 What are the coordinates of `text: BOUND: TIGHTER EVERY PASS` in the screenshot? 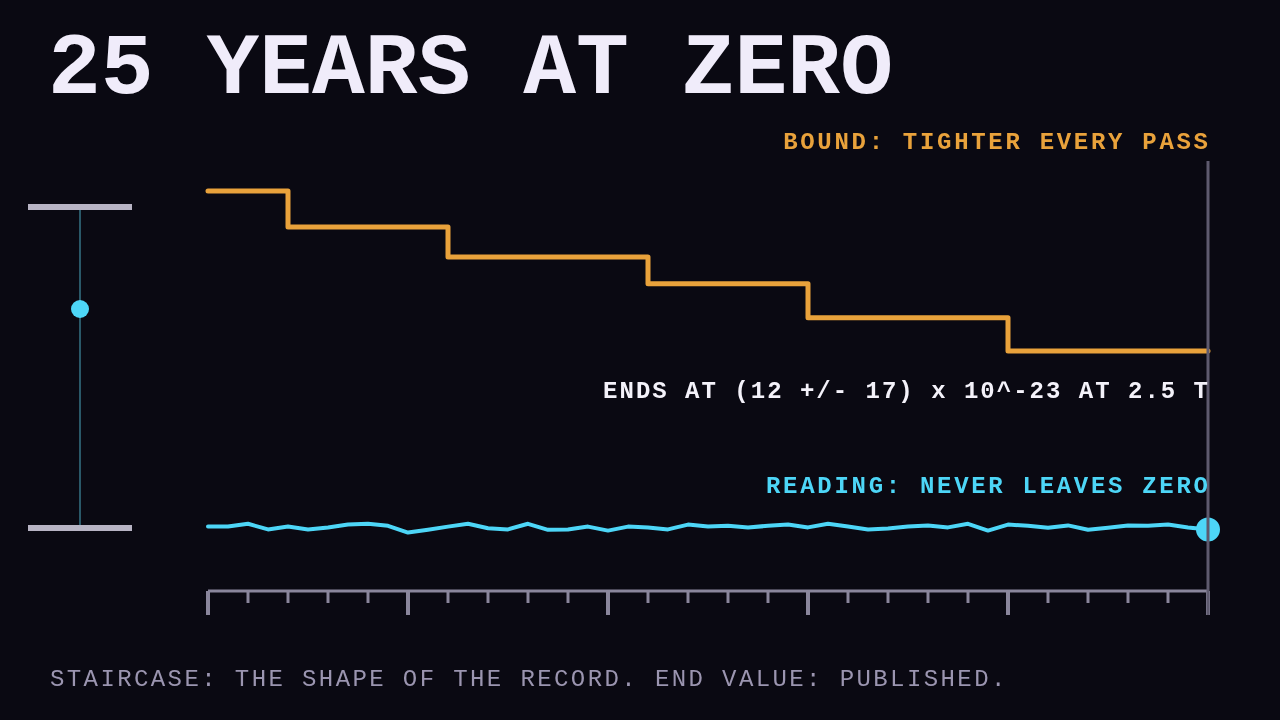 It's located at (997, 142).